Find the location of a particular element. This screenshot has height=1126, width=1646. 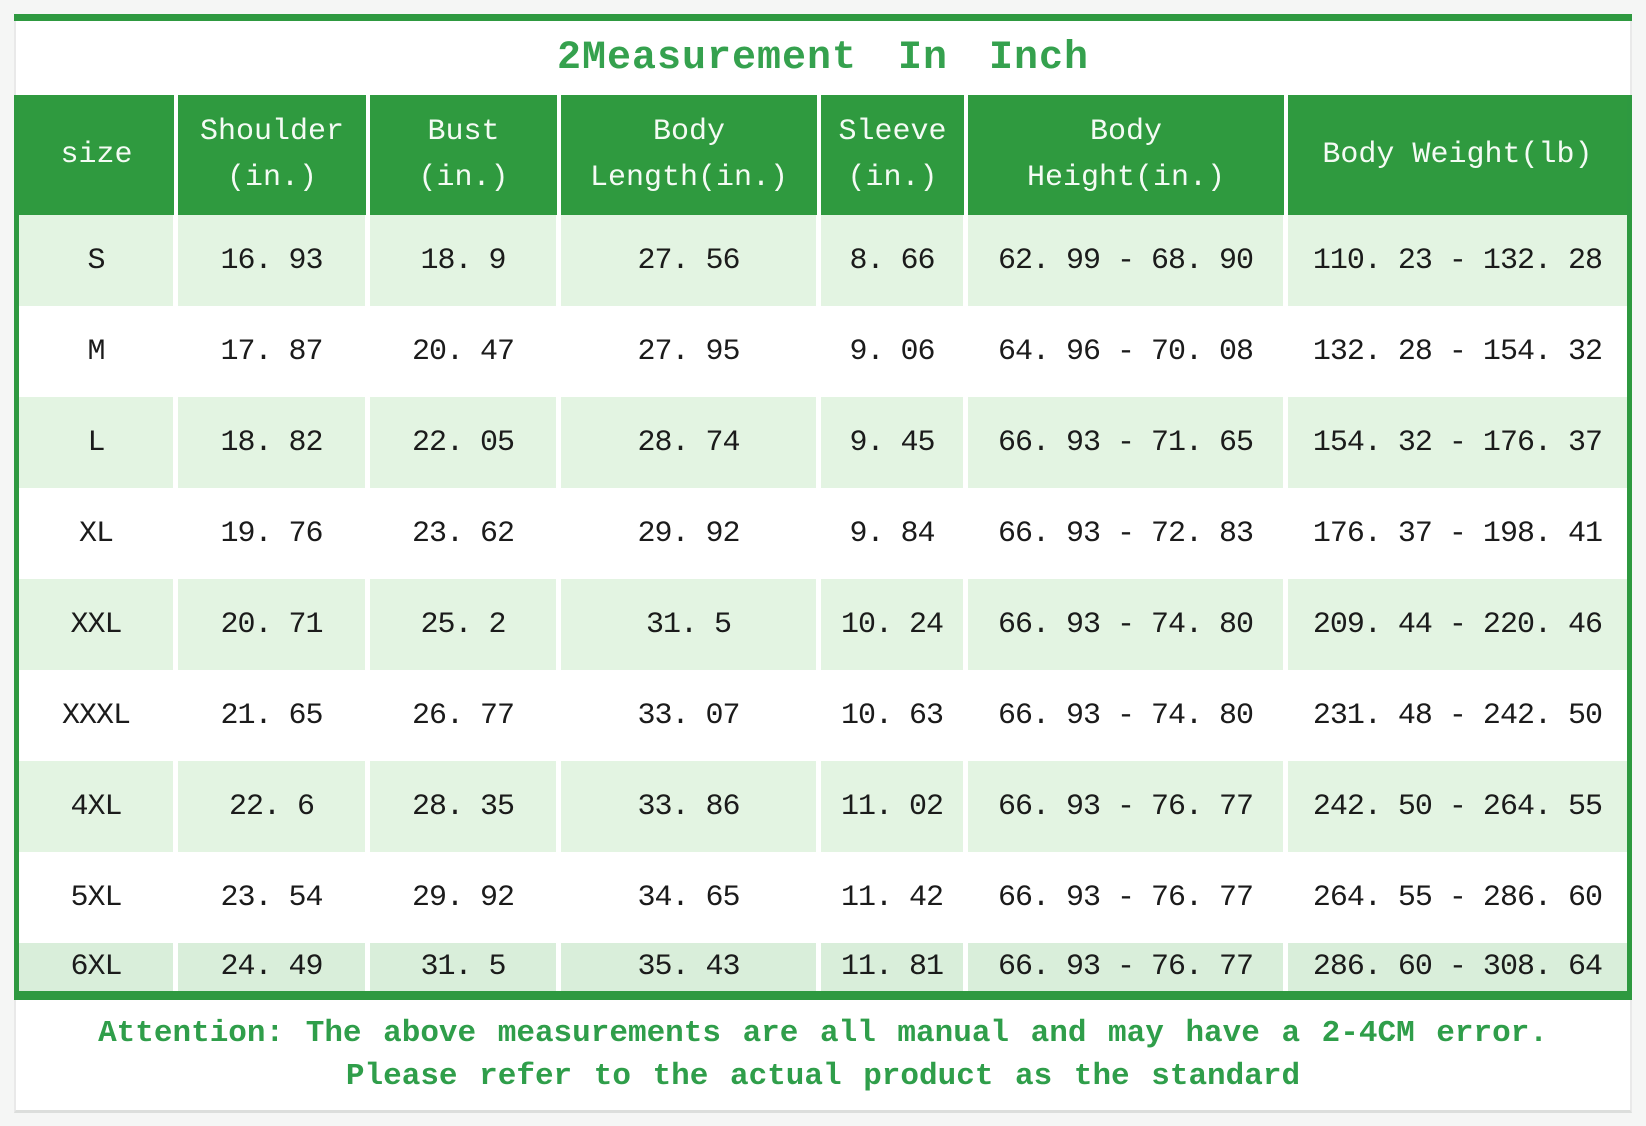

table-cell: 21. 65 is located at coordinates (274, 715).